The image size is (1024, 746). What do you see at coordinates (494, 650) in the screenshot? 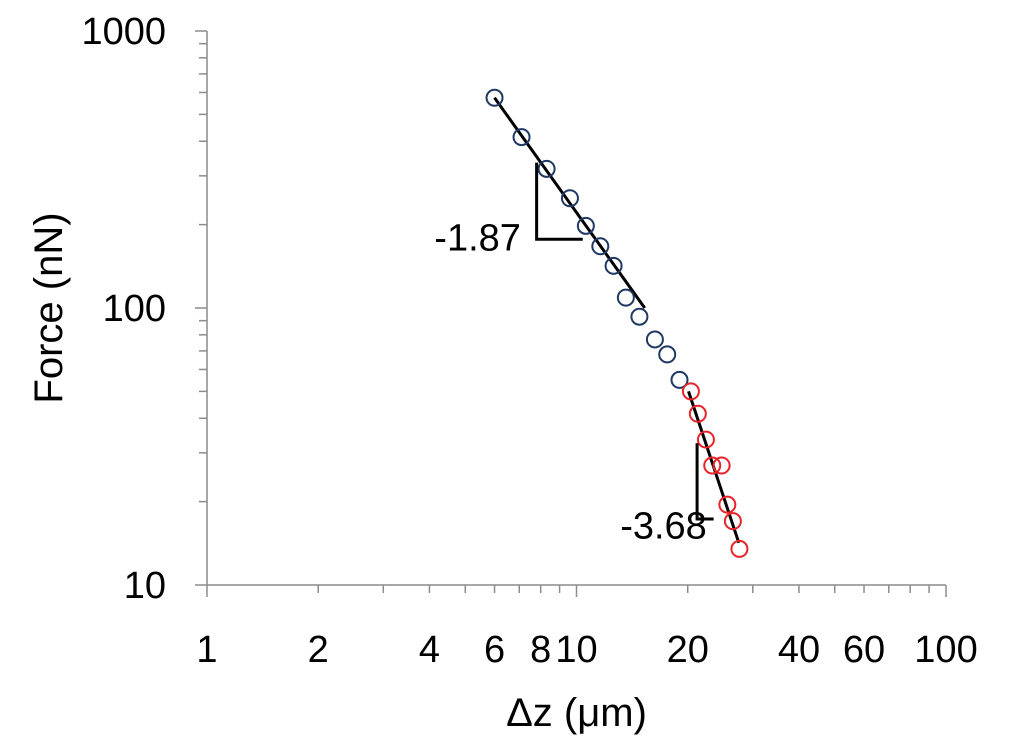
I see `x-tick-label: 6` at bounding box center [494, 650].